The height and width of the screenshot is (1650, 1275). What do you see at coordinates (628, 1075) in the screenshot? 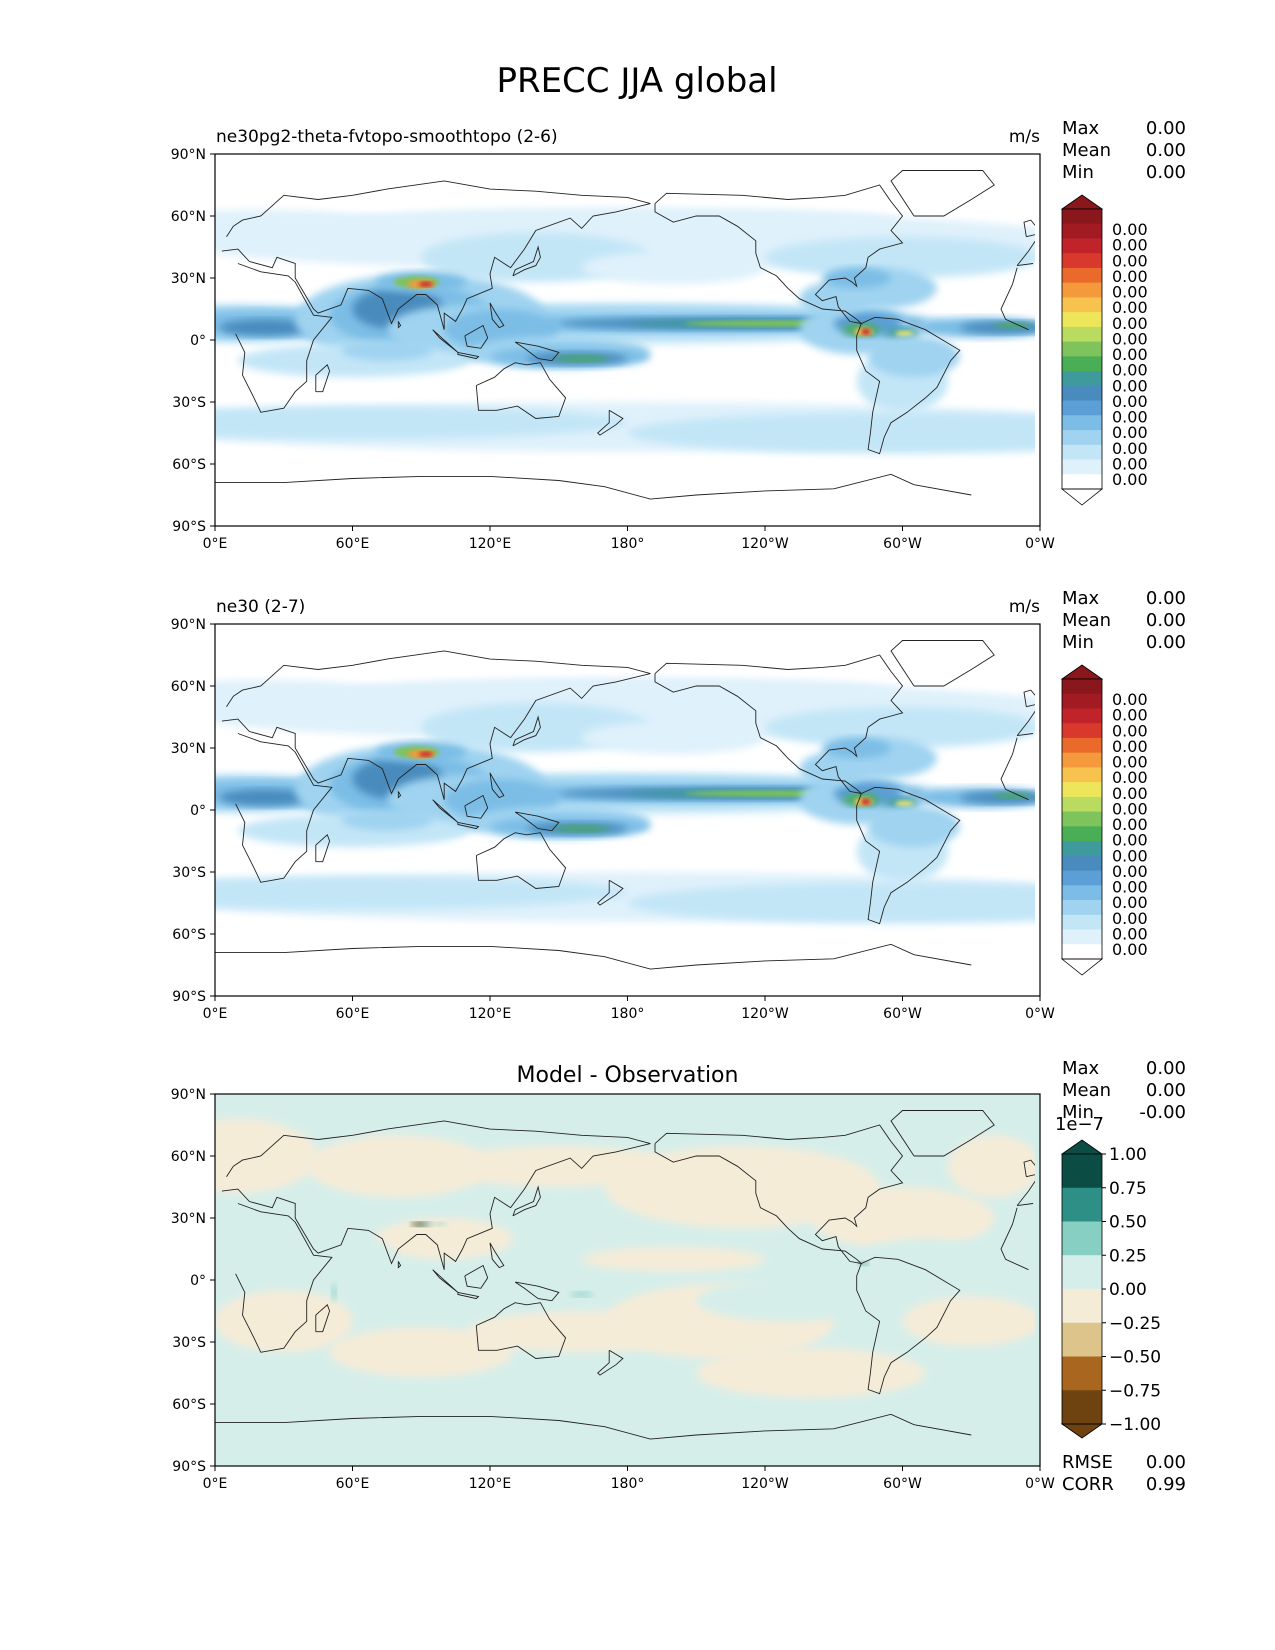
I see `panel-center-title: Model - Observation` at bounding box center [628, 1075].